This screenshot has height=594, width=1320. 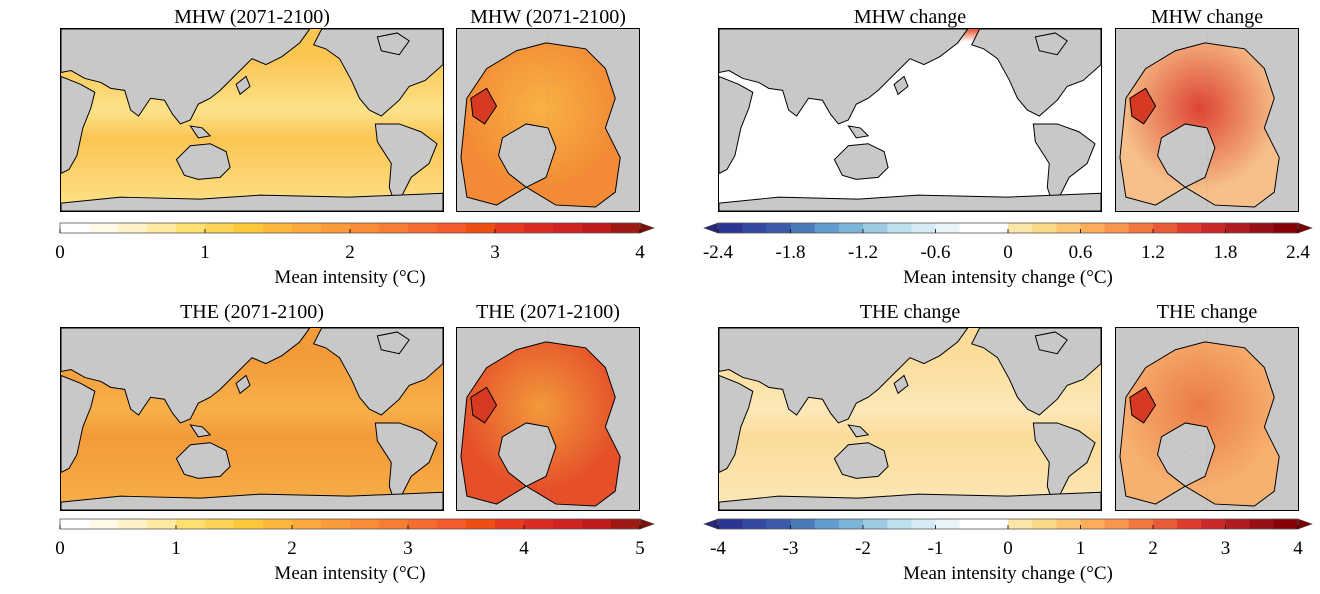 I want to click on colorbar-tick-label: 5, so click(x=640, y=548).